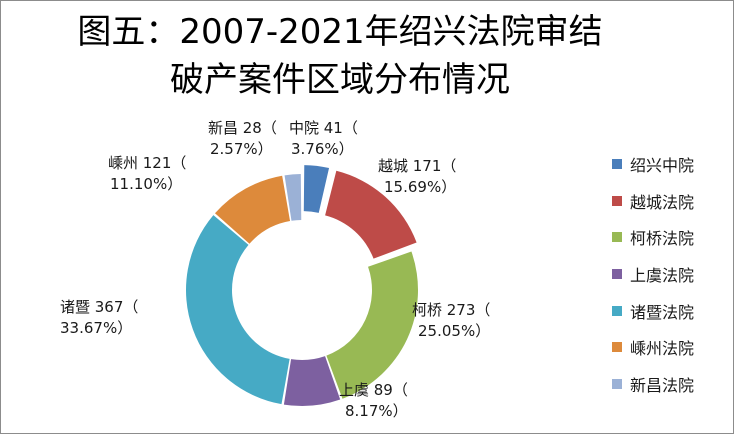 Image resolution: width=734 pixels, height=434 pixels. Describe the element at coordinates (371, 214) in the screenshot. I see `slice-yuecheng` at that location.